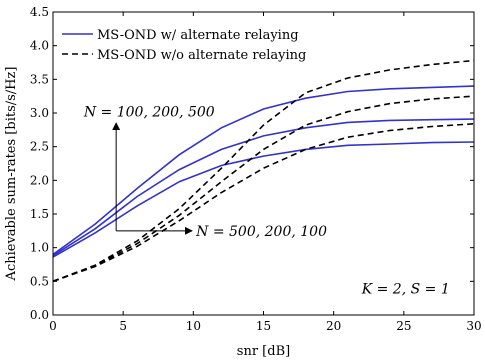 The image size is (485, 362). I want to click on y-axis-label: Achievable sum-rates [bits/s/Hz], so click(11, 174).